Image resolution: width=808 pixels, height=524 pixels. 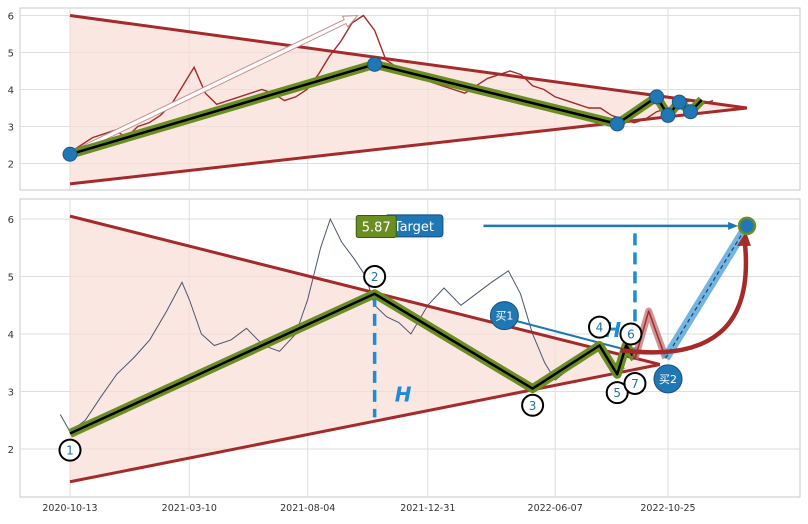 What do you see at coordinates (555, 508) in the screenshot?
I see `bot-x-tick-label: 2022-06-07` at bounding box center [555, 508].